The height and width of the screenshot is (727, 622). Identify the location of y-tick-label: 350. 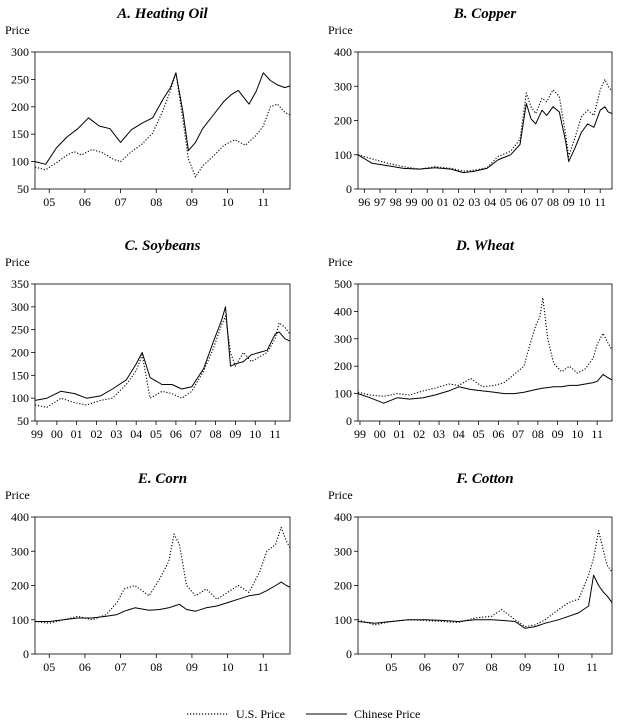
(20, 284).